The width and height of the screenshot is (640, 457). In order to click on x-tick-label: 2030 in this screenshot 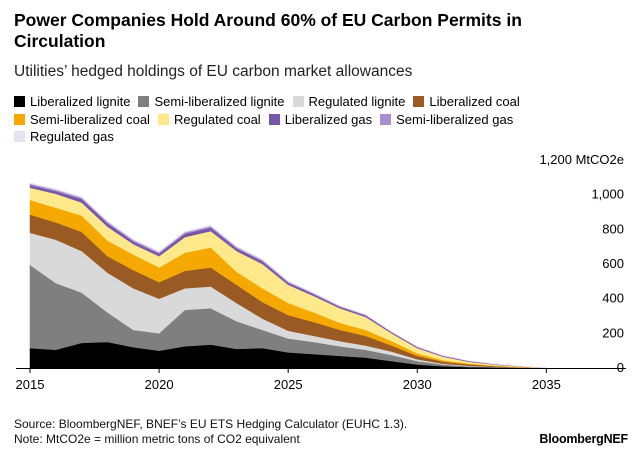, I will do `click(417, 384)`.